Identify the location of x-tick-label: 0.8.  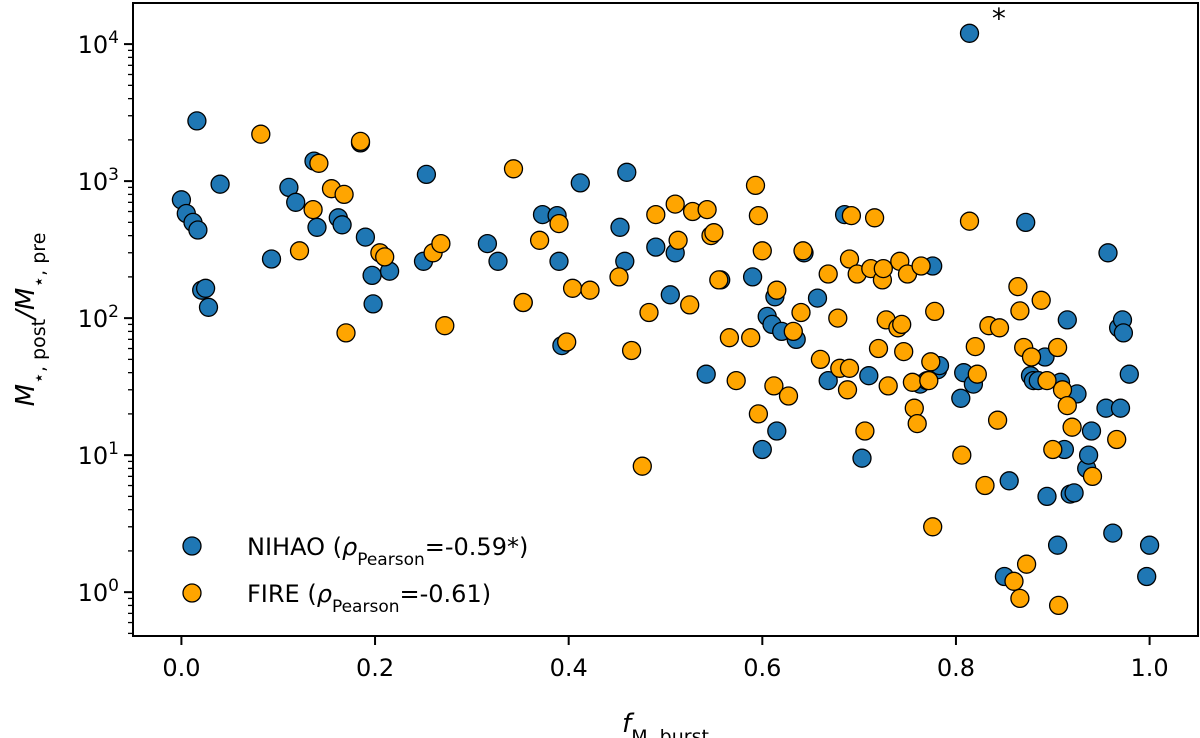
(956, 668).